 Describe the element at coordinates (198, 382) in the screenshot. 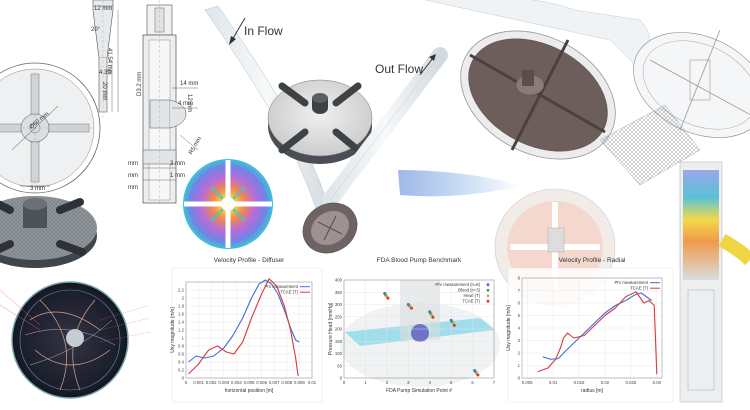

I see `x-tick-label: 0.001` at that location.